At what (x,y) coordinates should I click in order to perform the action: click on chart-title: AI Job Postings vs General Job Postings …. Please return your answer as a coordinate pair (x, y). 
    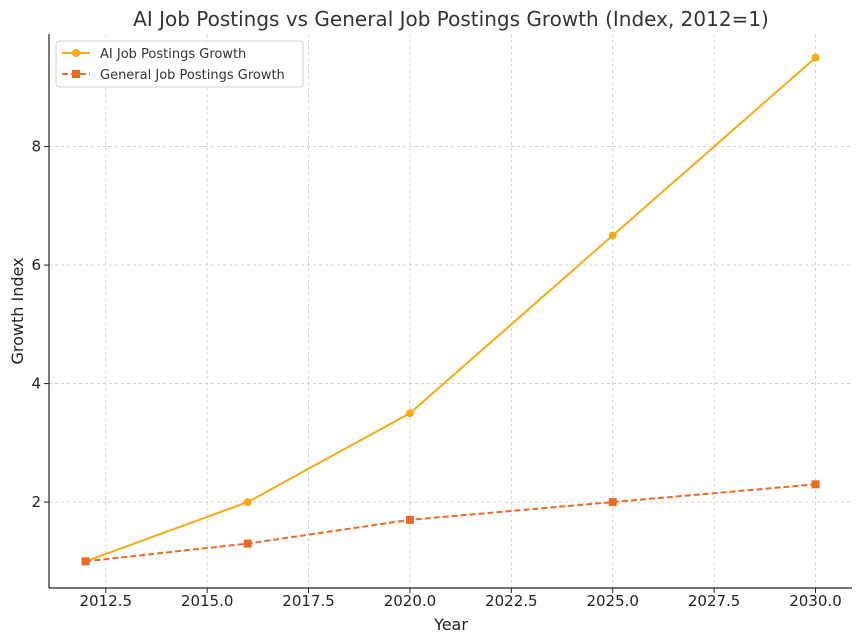
    Looking at the image, I should click on (451, 19).